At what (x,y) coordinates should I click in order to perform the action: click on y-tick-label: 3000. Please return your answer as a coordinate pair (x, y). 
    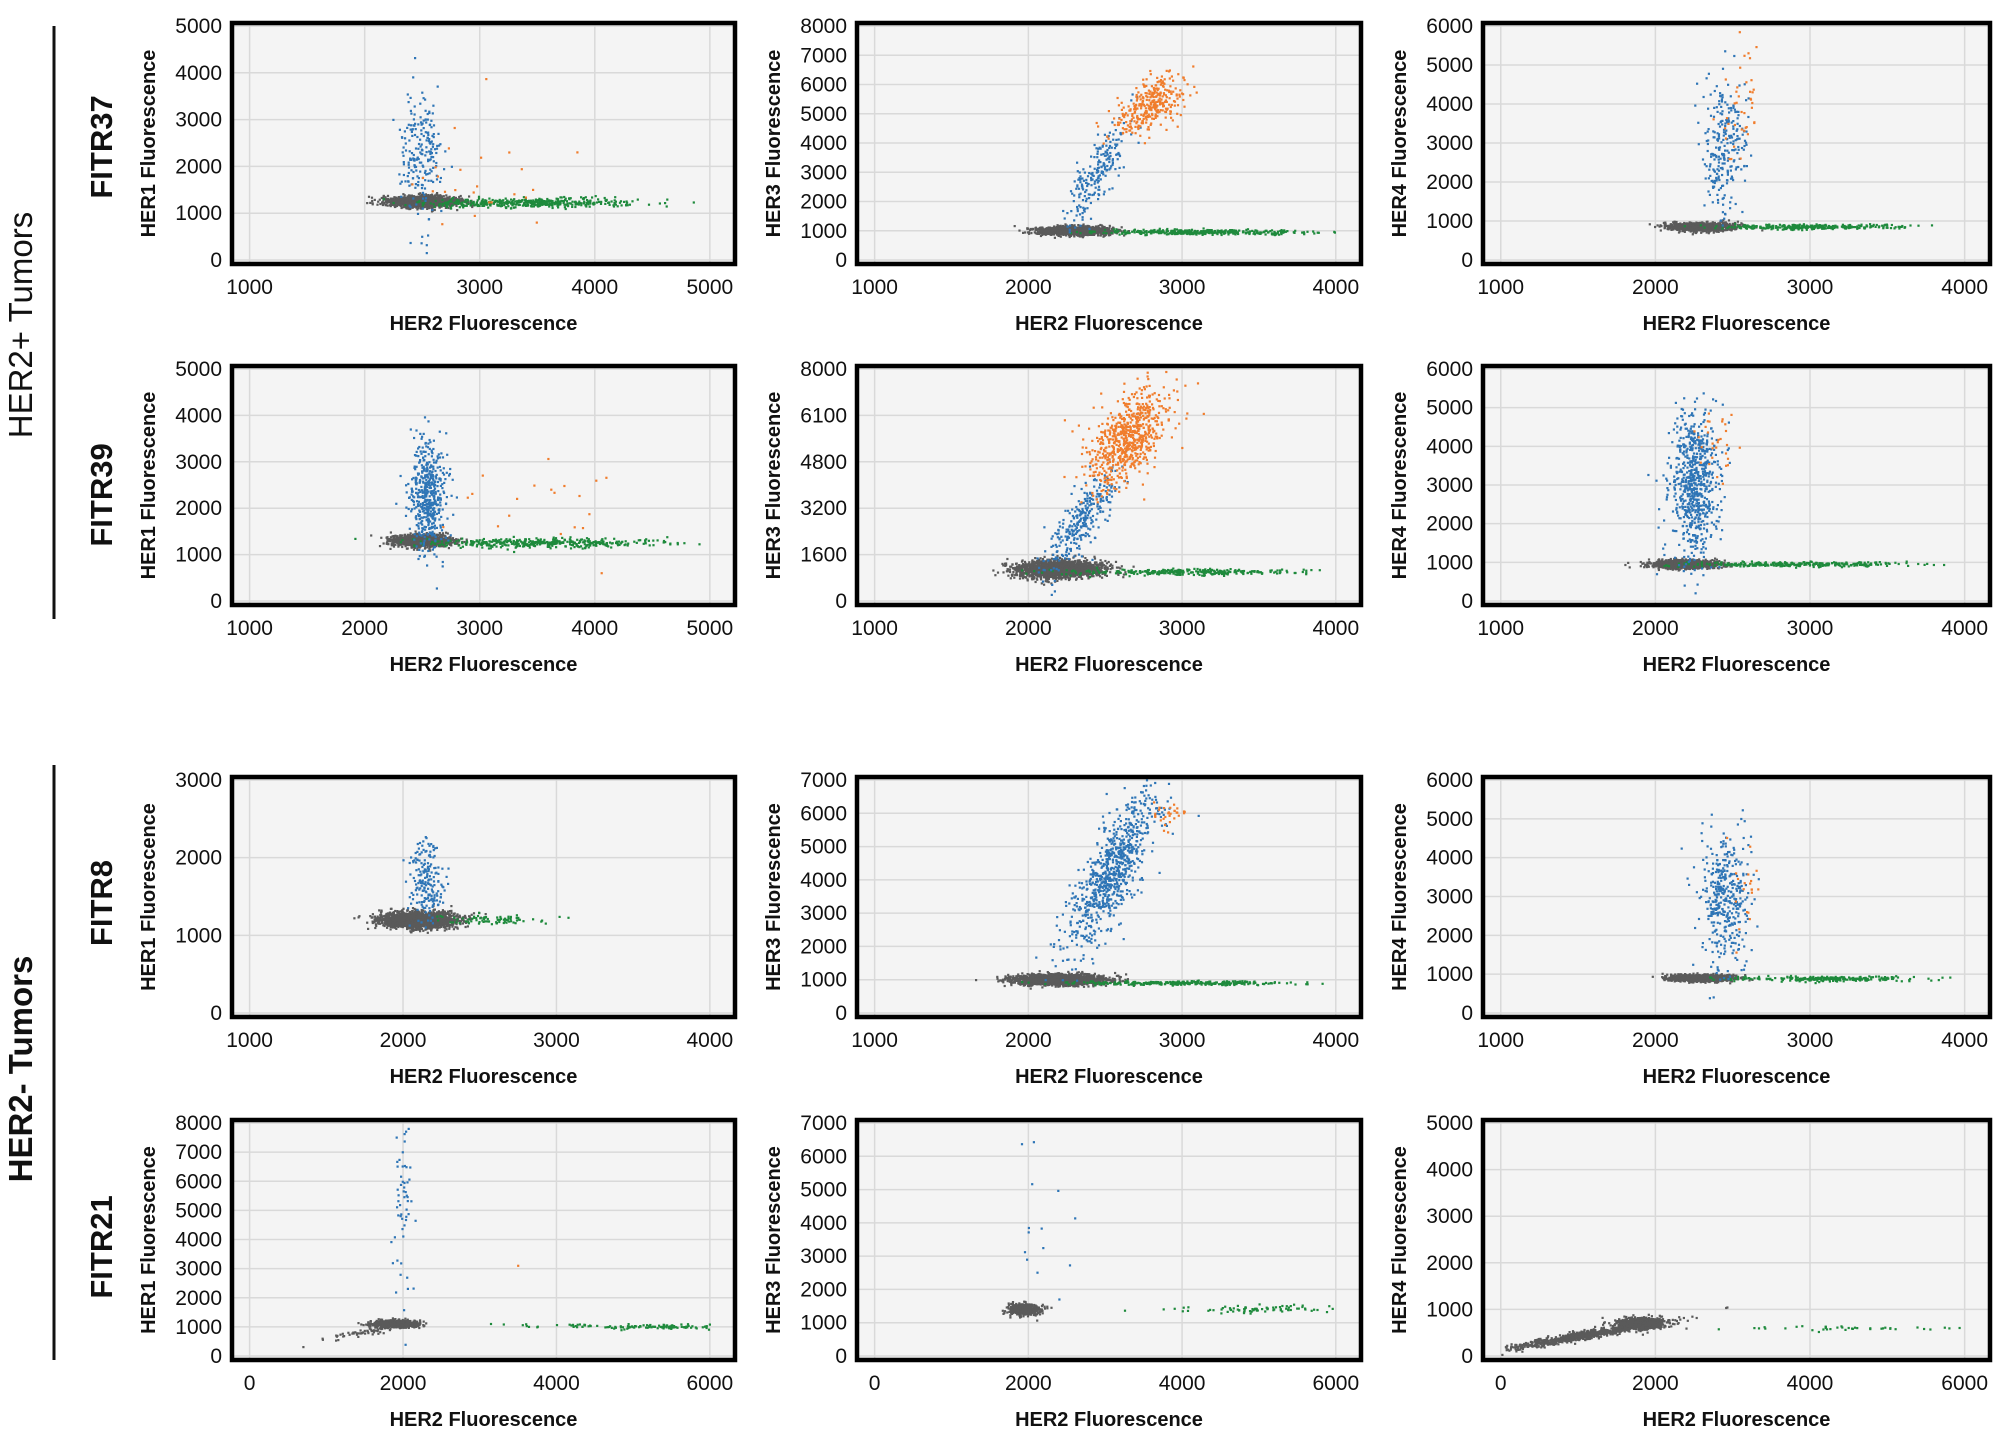
    Looking at the image, I should click on (198, 120).